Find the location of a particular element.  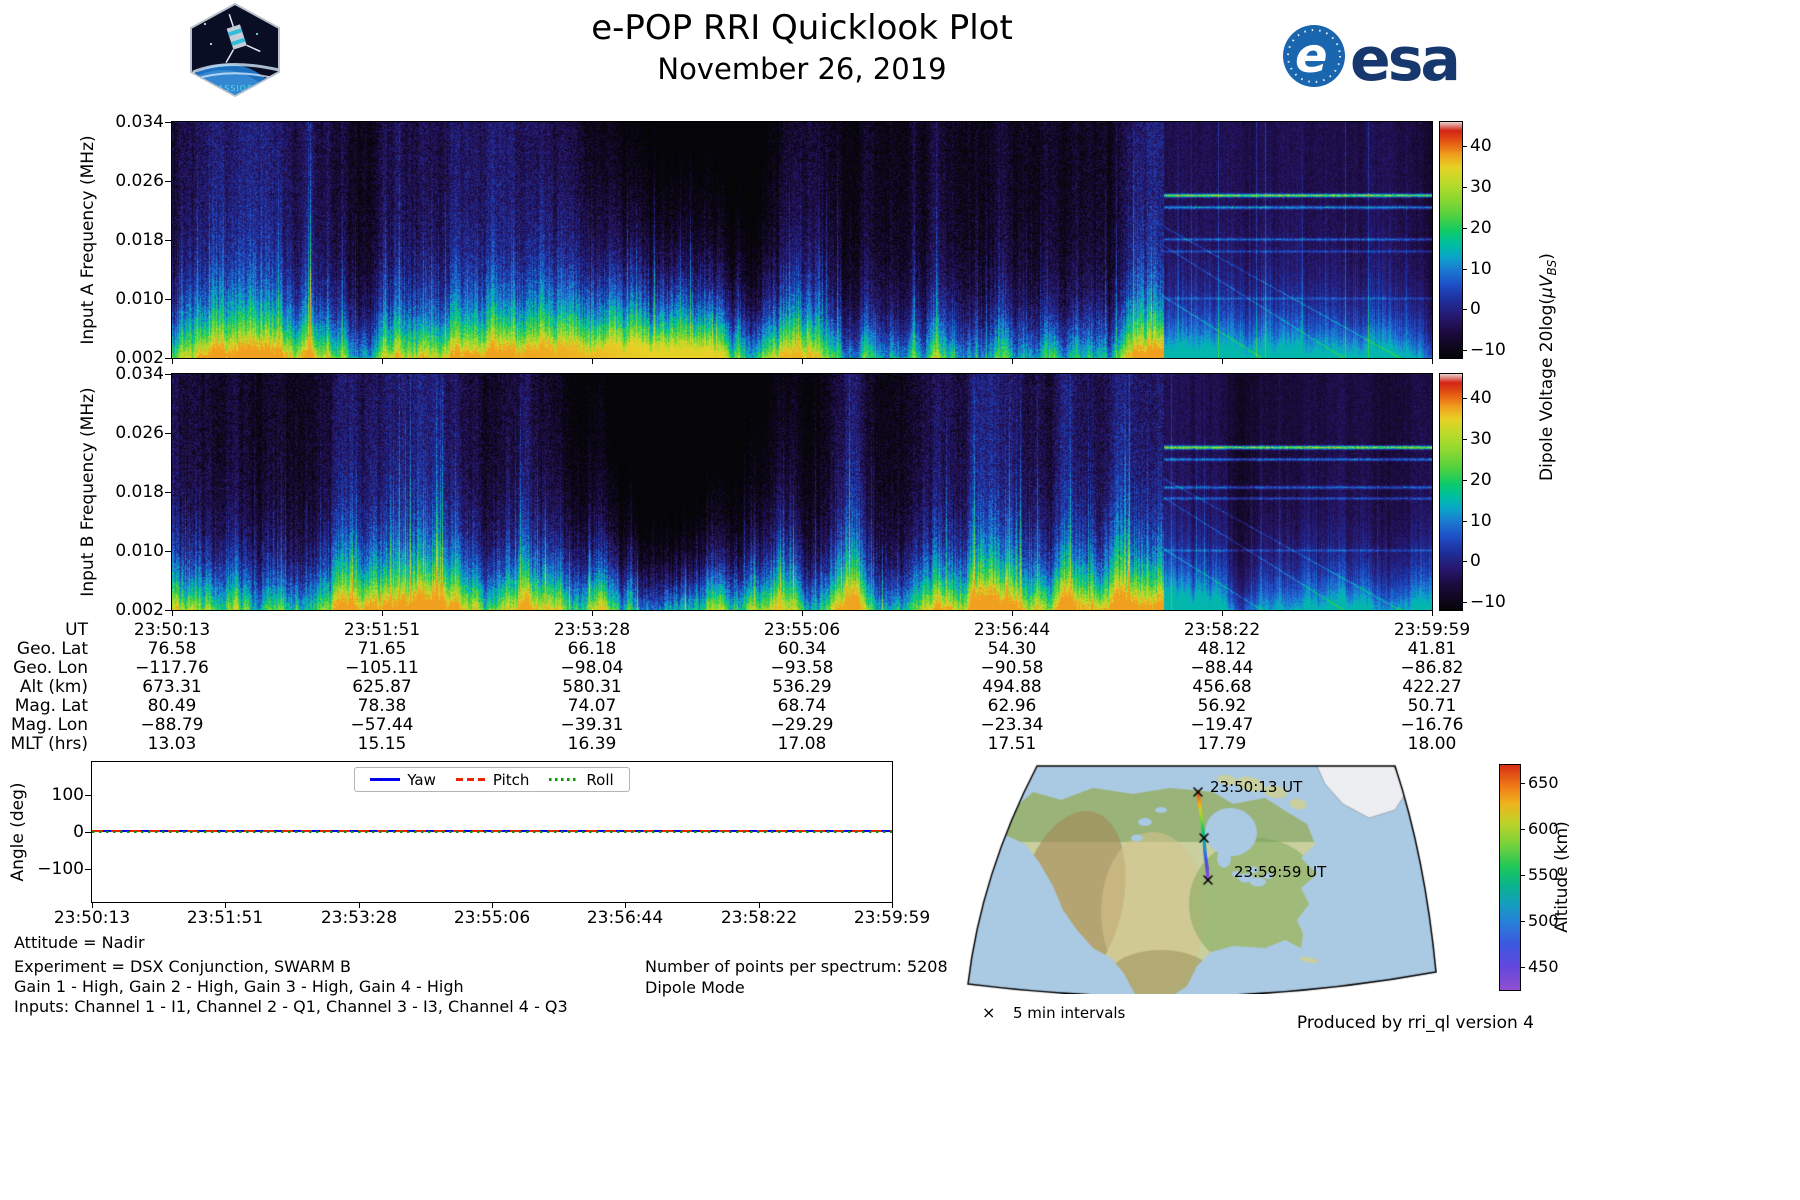

table-cell: 76.58 is located at coordinates (172, 649).